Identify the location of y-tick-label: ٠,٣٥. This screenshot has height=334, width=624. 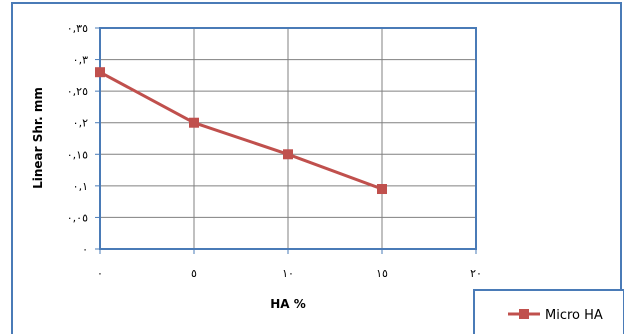
(77, 28).